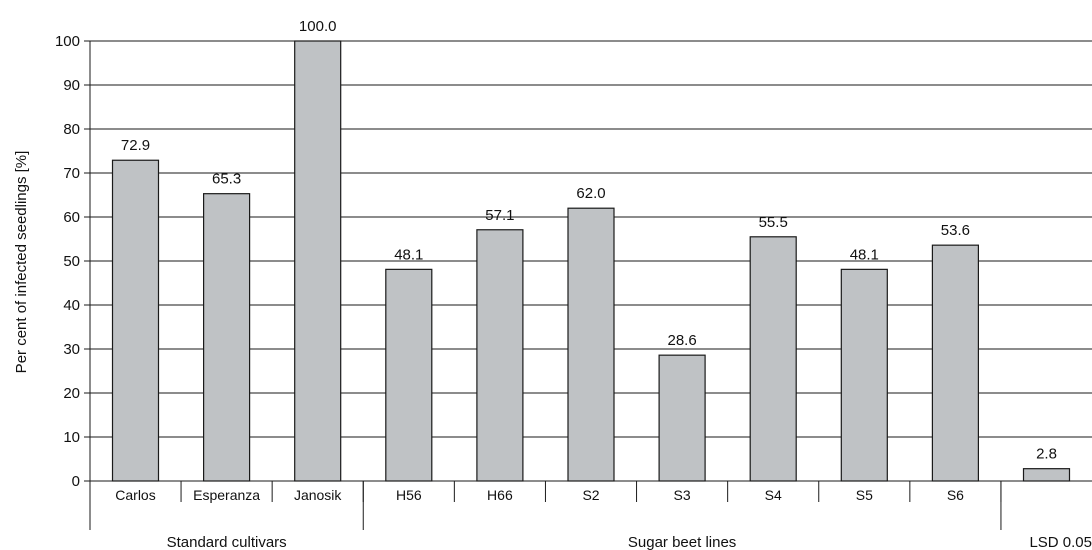  Describe the element at coordinates (76, 481) in the screenshot. I see `y-tick-label: 0` at that location.